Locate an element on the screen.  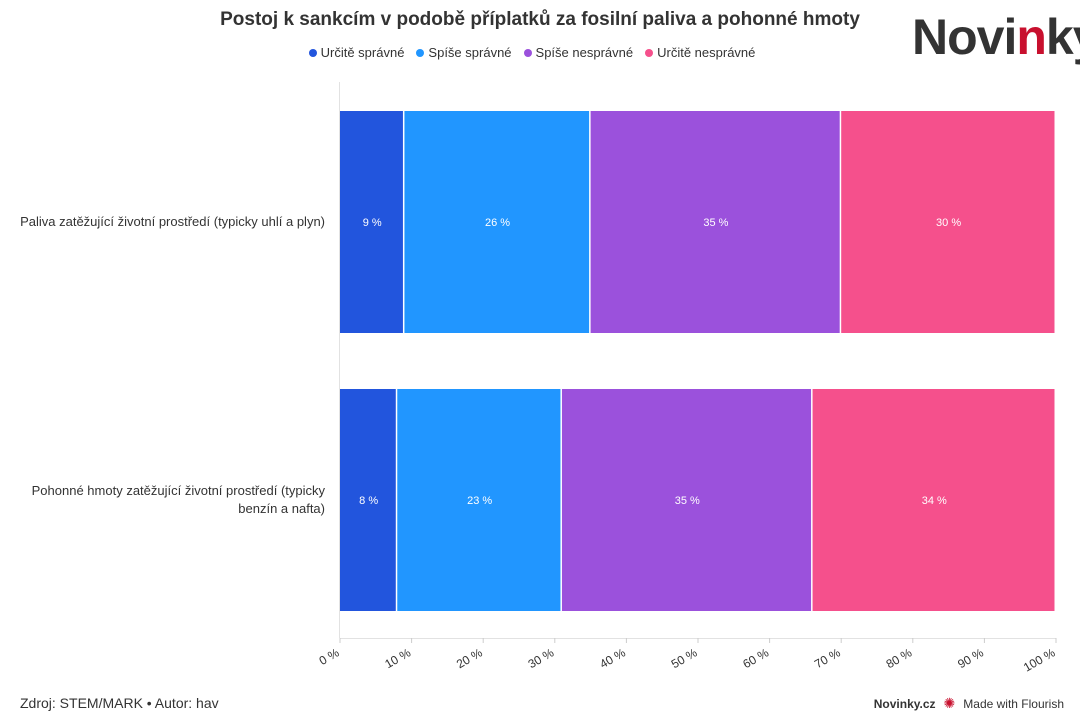
footer-brand: Novinky.cz is located at coordinates (904, 703).